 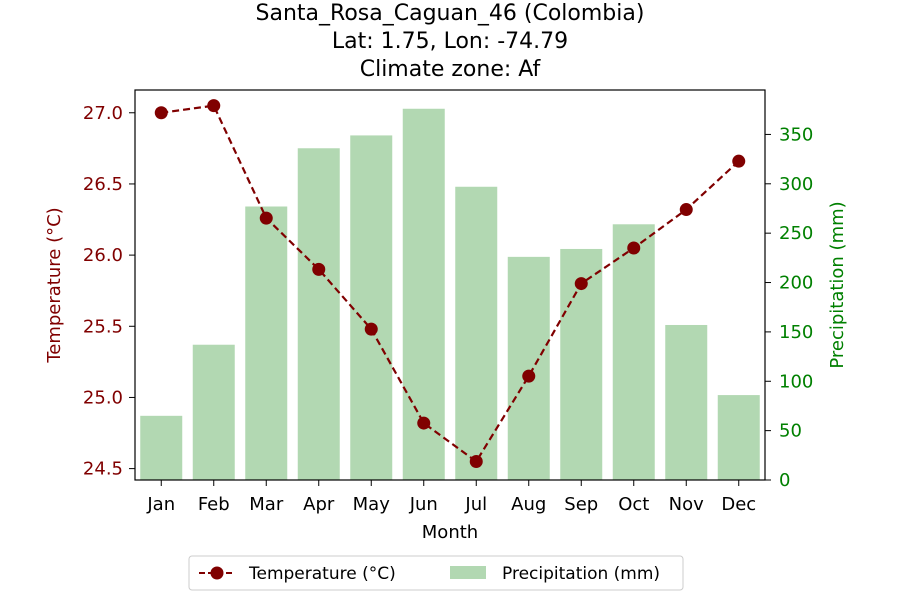 What do you see at coordinates (103, 255) in the screenshot?
I see `temperature-tick-label: 26.0` at bounding box center [103, 255].